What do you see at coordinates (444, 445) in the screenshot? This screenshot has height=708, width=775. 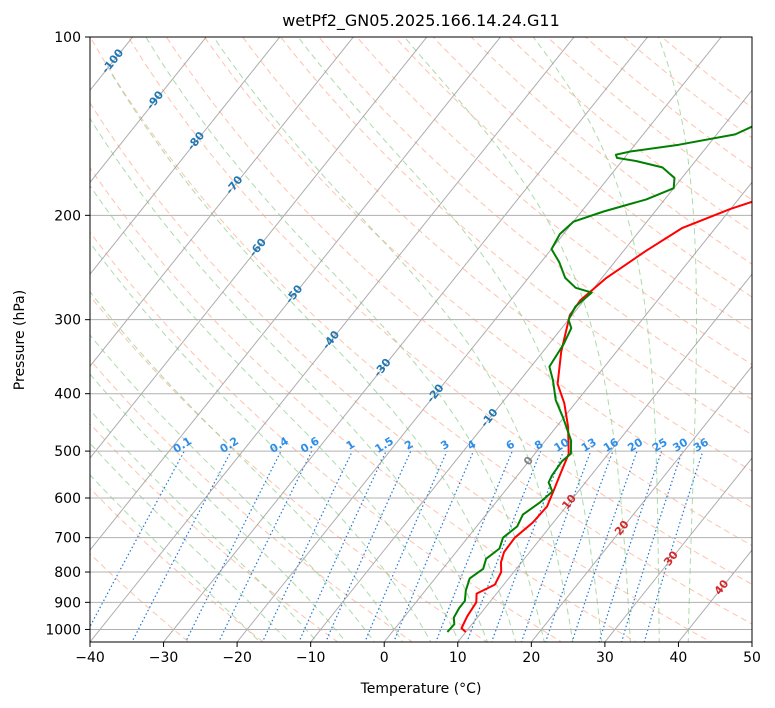 I see `mixing-ratio-label: 3` at bounding box center [444, 445].